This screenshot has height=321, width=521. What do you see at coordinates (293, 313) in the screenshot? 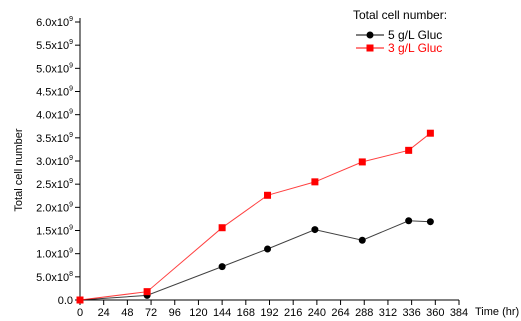
I see `x-tick-label: 216` at bounding box center [293, 313].